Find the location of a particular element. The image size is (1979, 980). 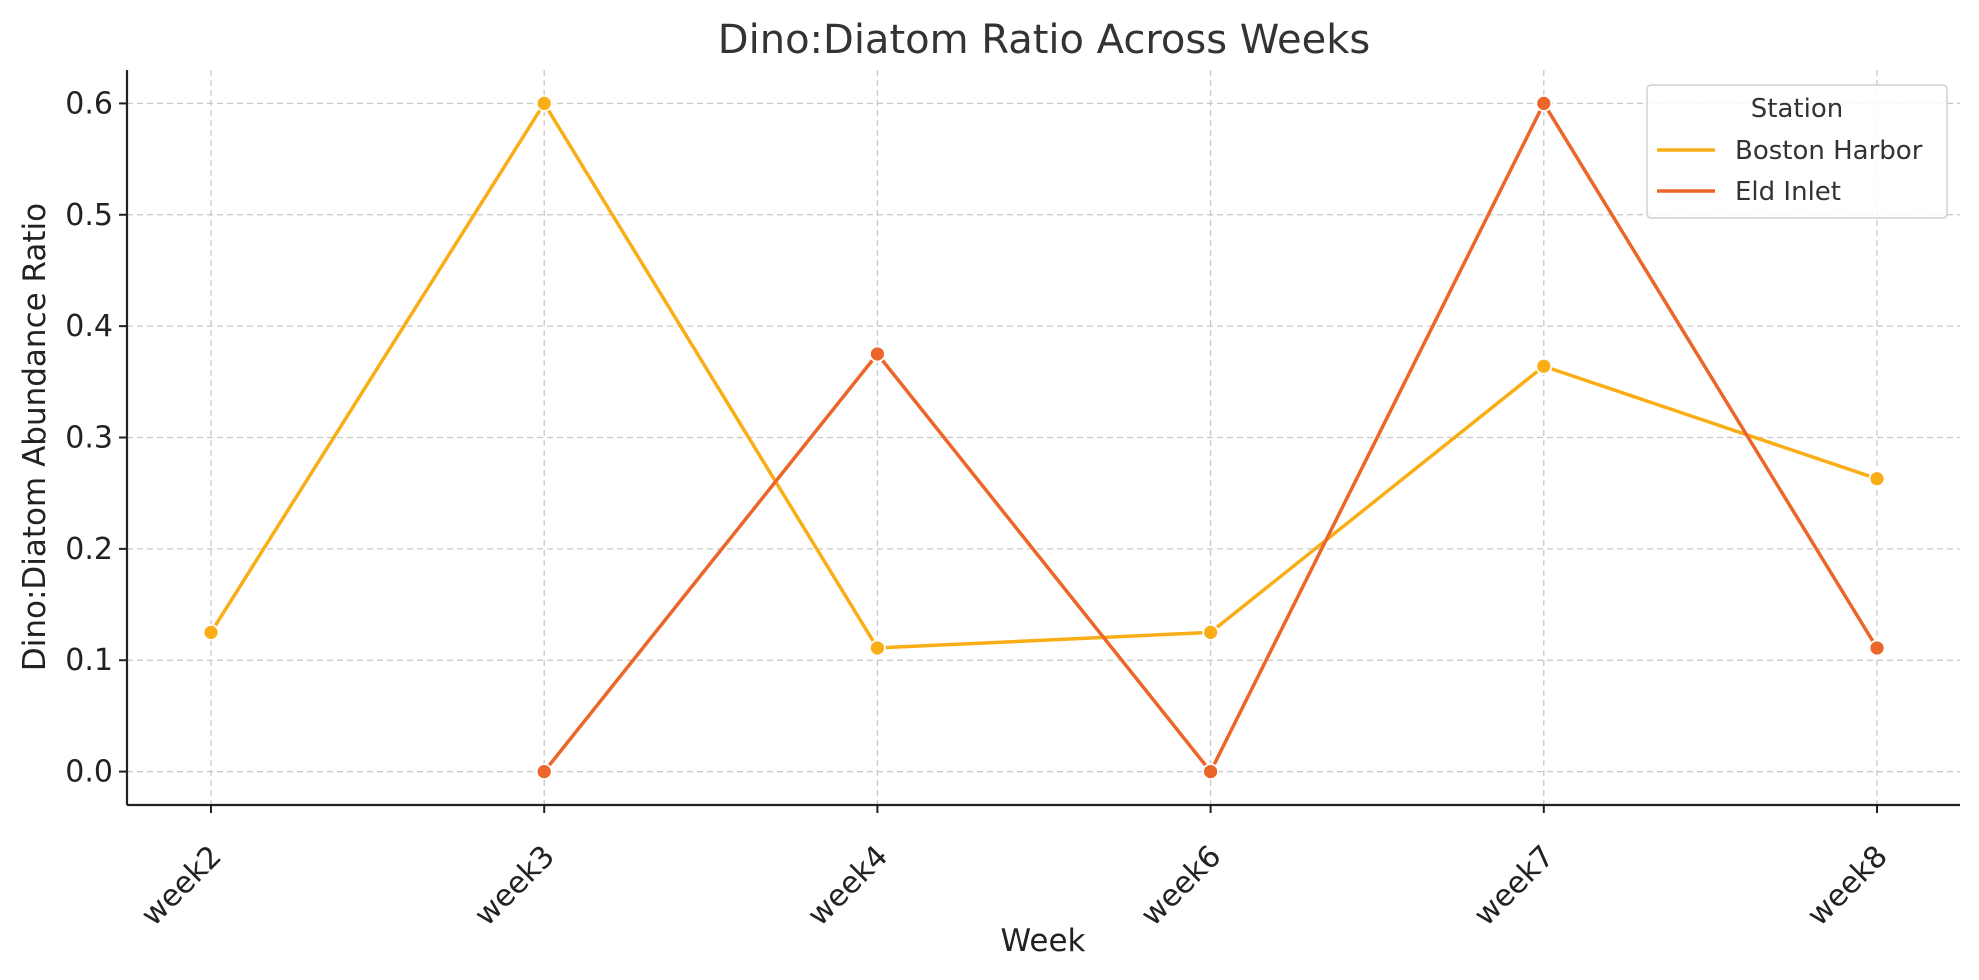

legend: Station Boston Harbor Eld Inlet is located at coordinates (1797, 151).